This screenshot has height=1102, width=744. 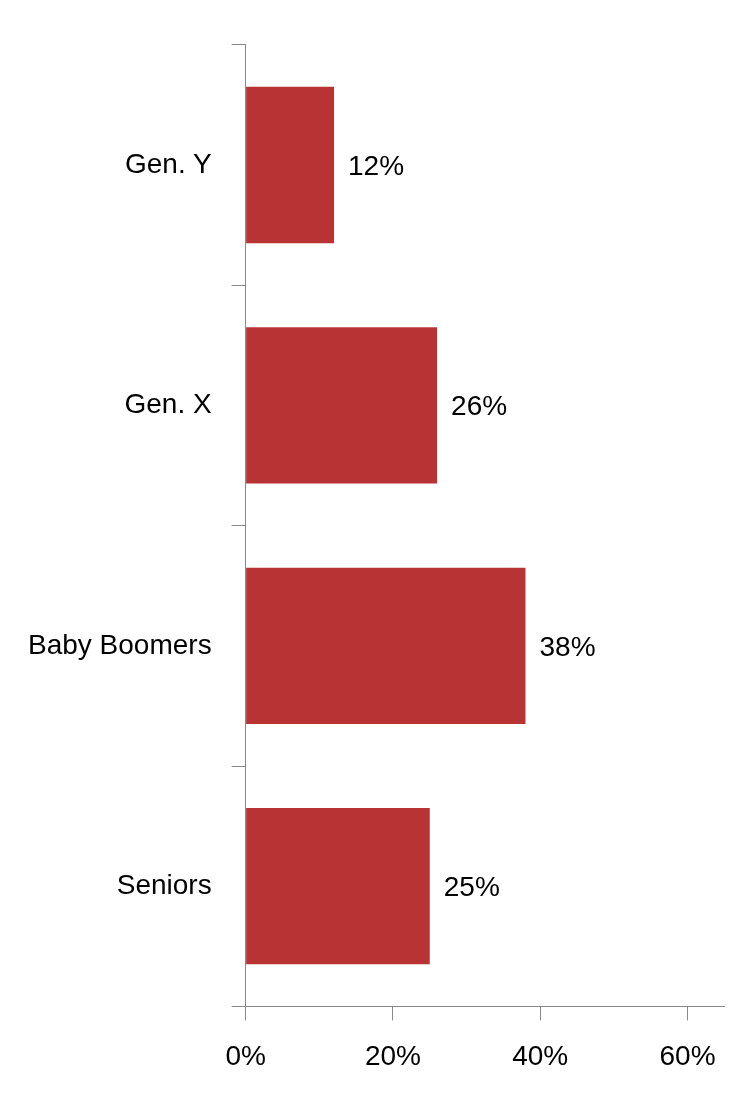 What do you see at coordinates (471, 886) in the screenshot?
I see `data-label: 25%` at bounding box center [471, 886].